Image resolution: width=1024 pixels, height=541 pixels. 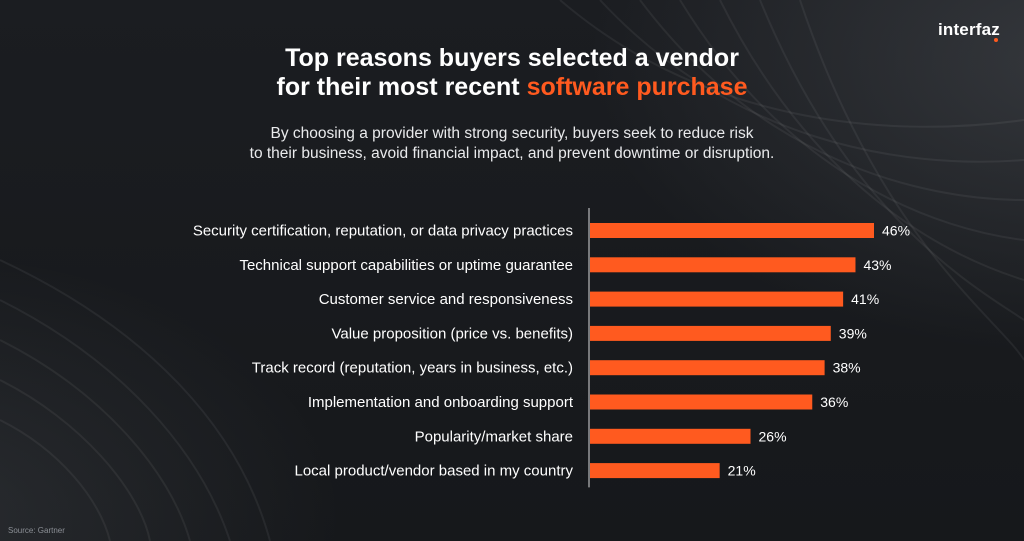 What do you see at coordinates (434, 471) in the screenshot?
I see `category-label-7: Local product/vendor based in my country` at bounding box center [434, 471].